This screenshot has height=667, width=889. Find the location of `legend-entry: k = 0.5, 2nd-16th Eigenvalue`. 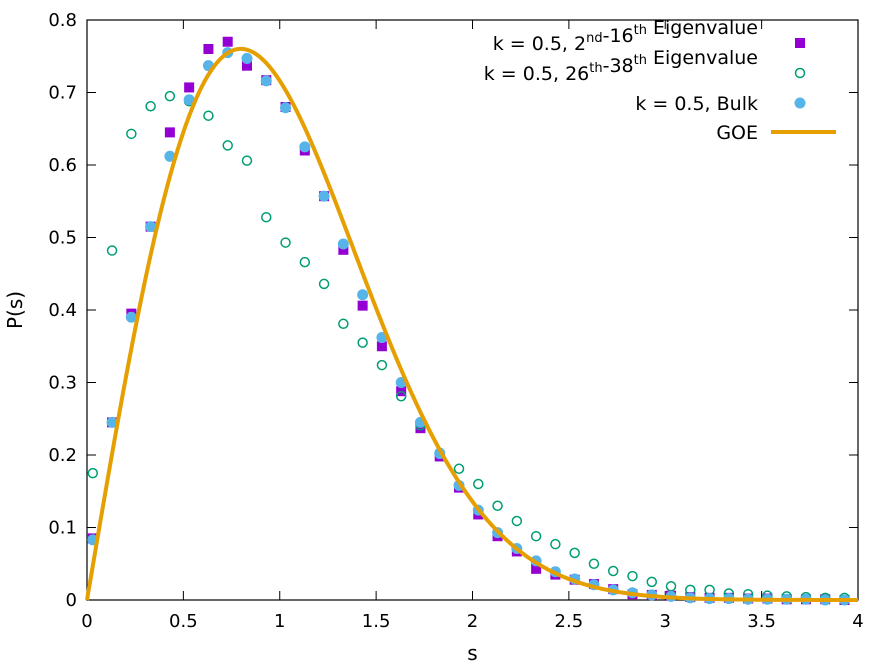

legend-entry: k = 0.5, 2nd-16th Eigenvalue is located at coordinates (649, 36).